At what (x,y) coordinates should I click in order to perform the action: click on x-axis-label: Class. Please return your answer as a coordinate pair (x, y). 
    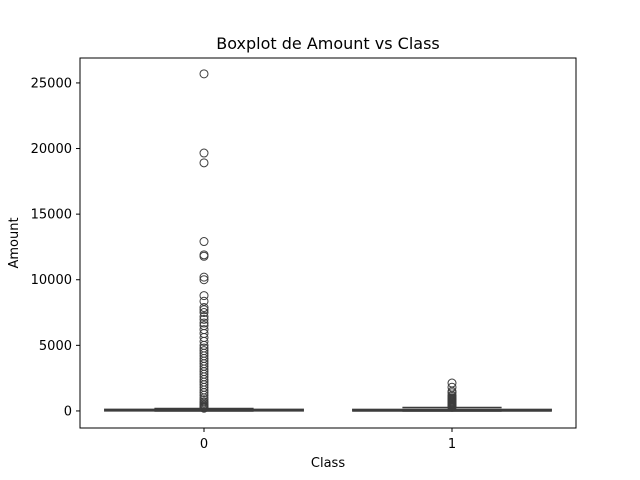
    Looking at the image, I should click on (328, 463).